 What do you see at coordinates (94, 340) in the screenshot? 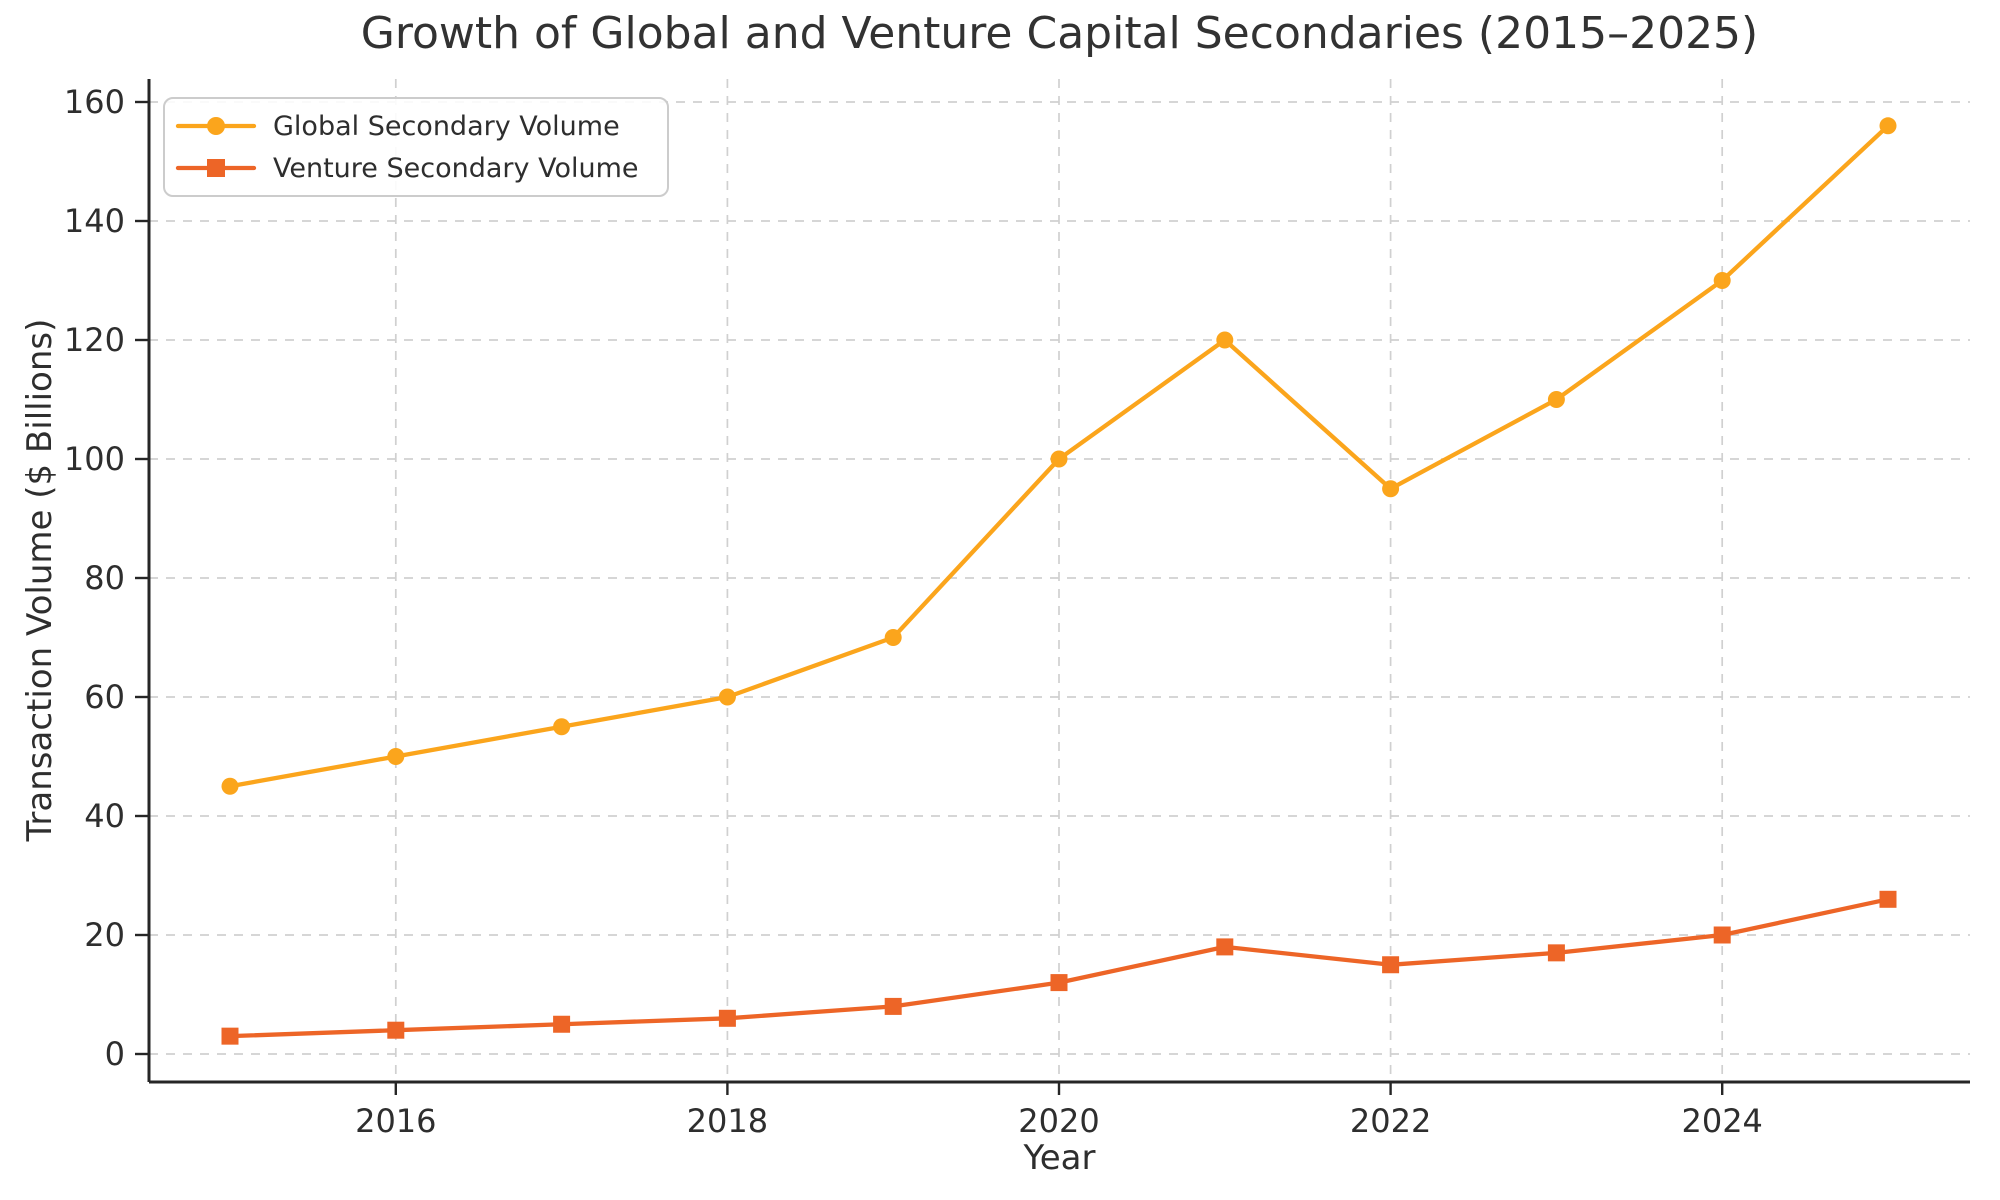
I see `y-tick-label: 120` at bounding box center [94, 340].